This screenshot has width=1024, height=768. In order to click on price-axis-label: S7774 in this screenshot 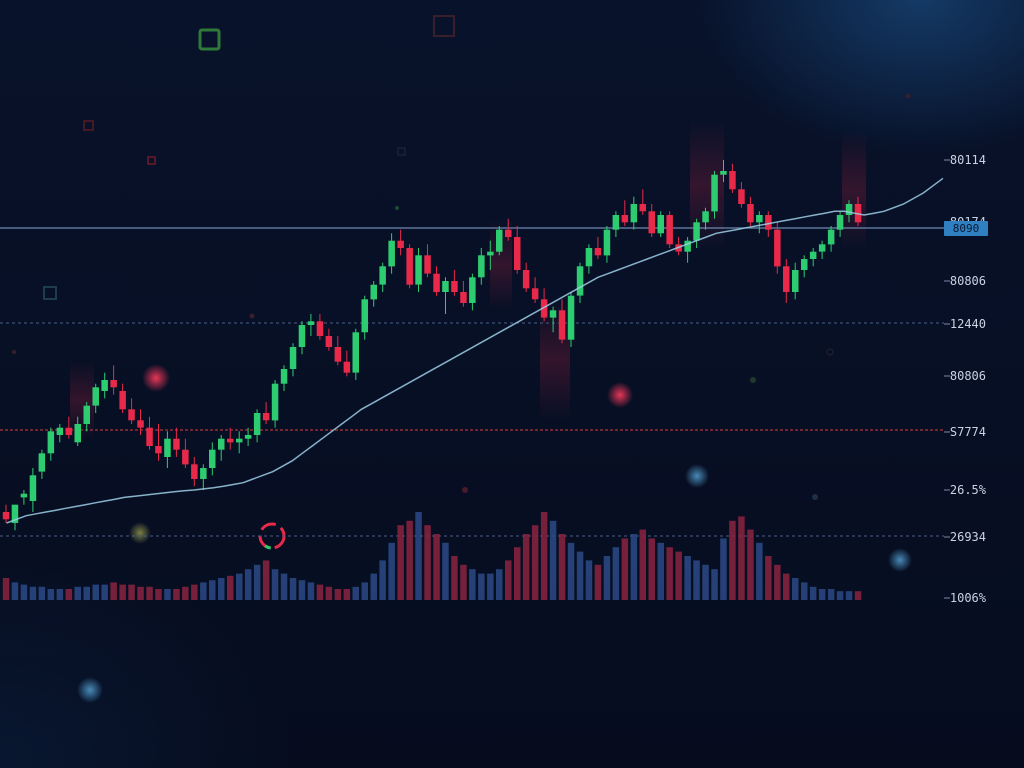, I will do `click(968, 432)`.